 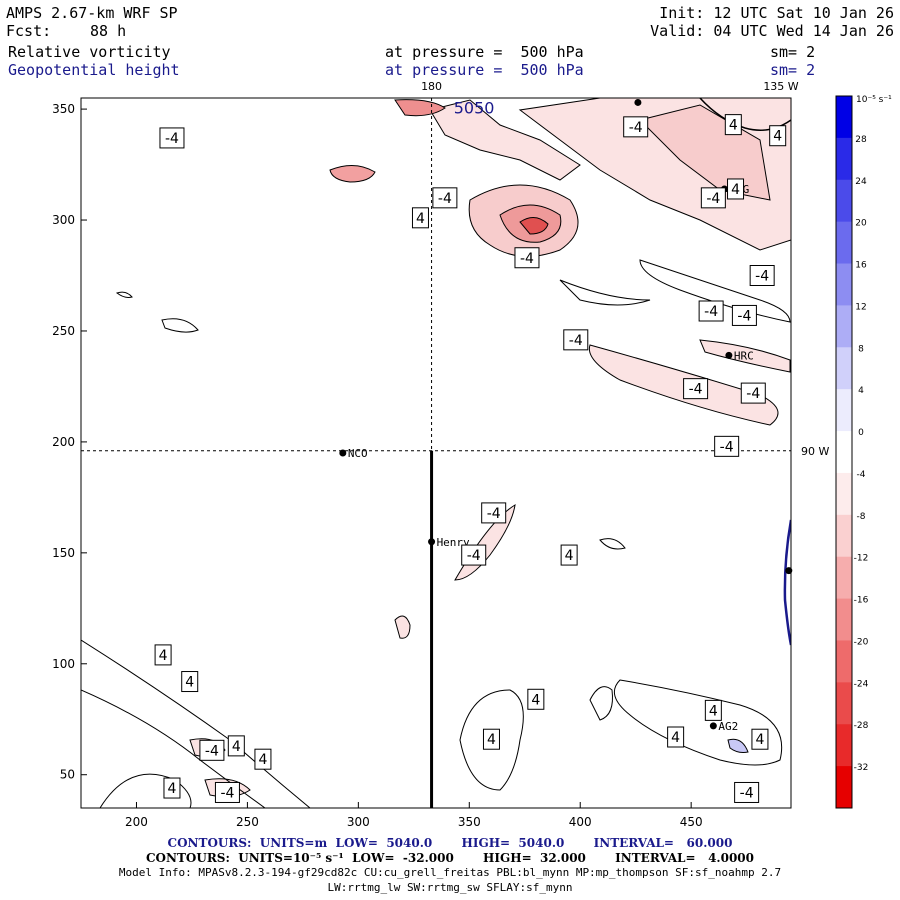 What do you see at coordinates (772, 31) in the screenshot?
I see `valid-time: Valid: 04 UTC Wed 14 Jan 26` at bounding box center [772, 31].